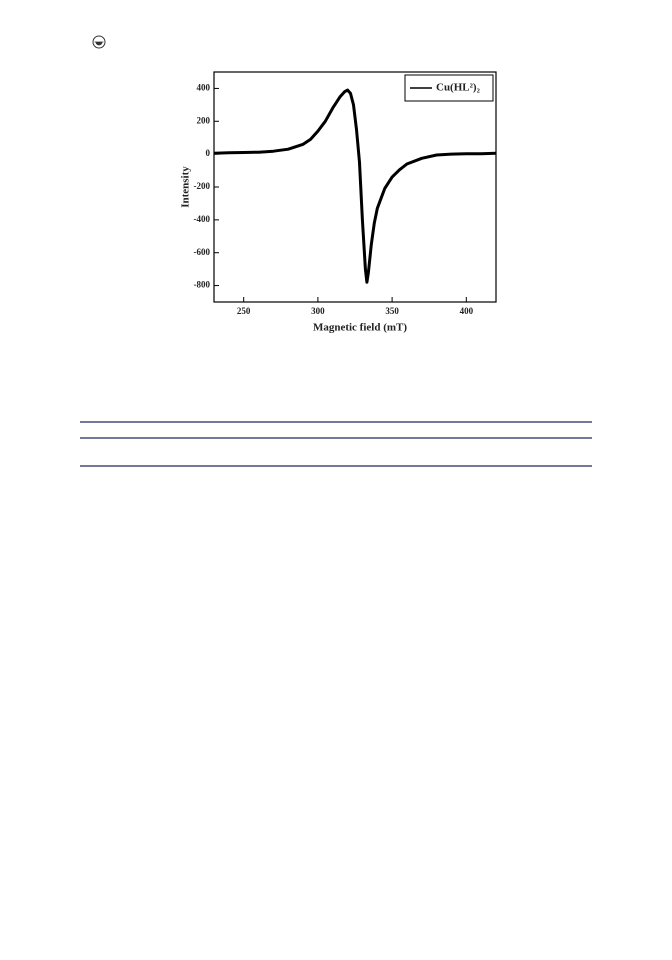 This screenshot has width=672, height=960. I want to click on y-tick-label: -400, so click(202, 219).